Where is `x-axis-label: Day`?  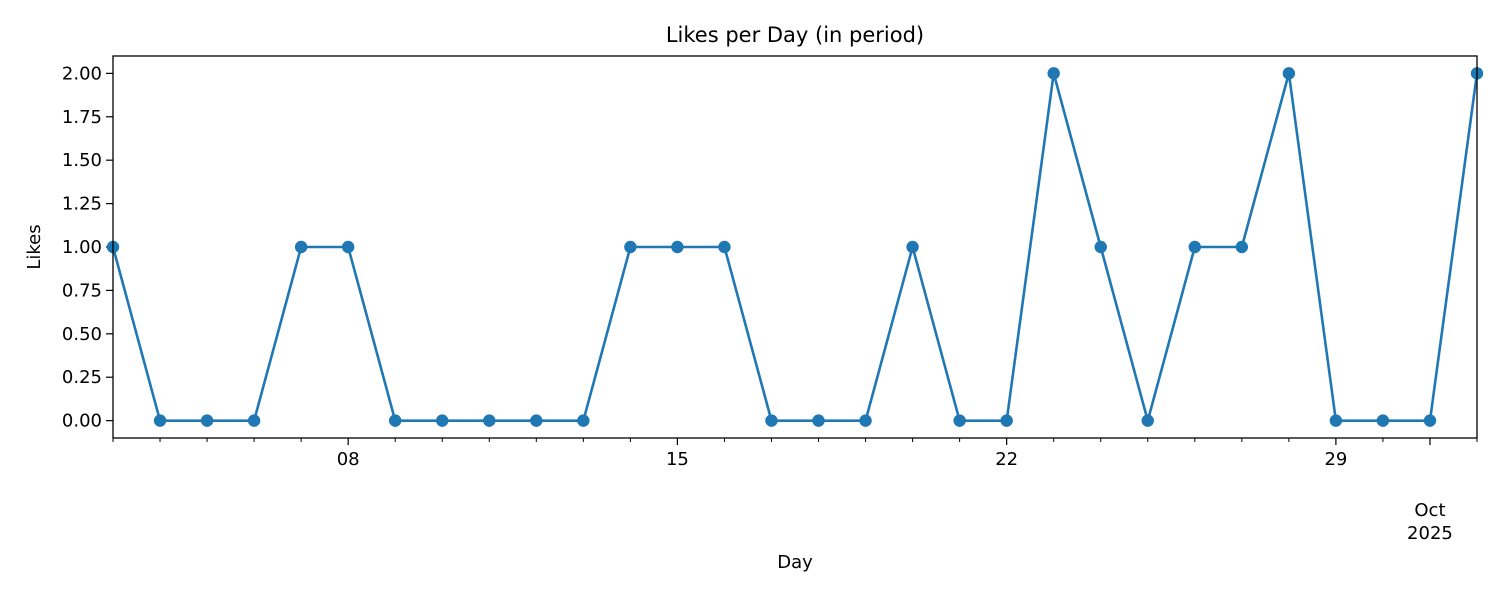
x-axis-label: Day is located at coordinates (795, 562).